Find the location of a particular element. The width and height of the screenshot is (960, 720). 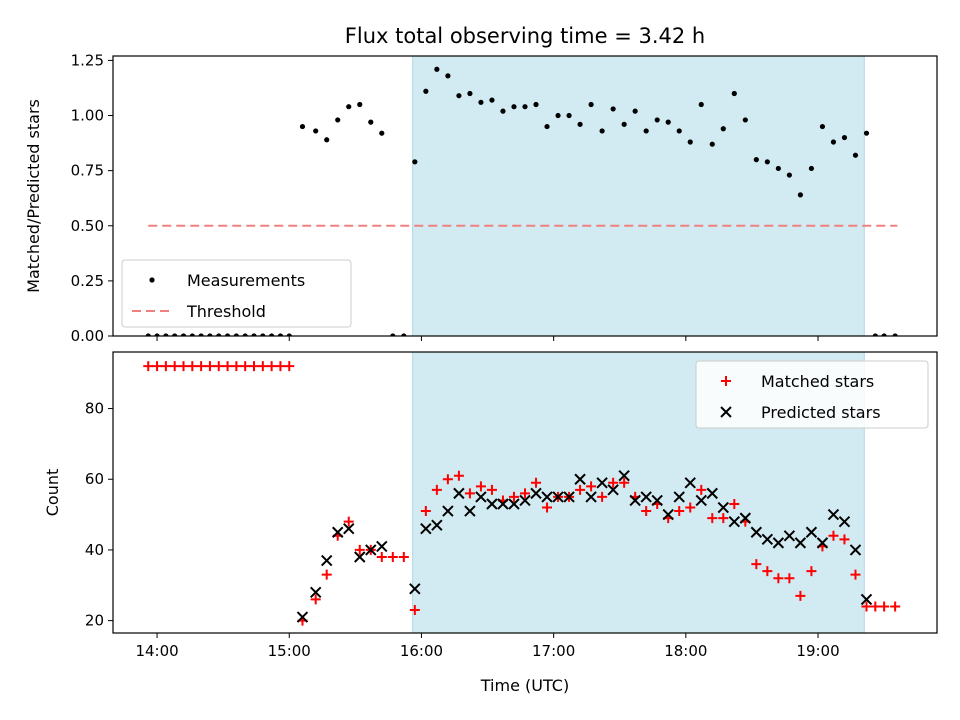

x-axis-label: Time (UTC) is located at coordinates (524, 685).